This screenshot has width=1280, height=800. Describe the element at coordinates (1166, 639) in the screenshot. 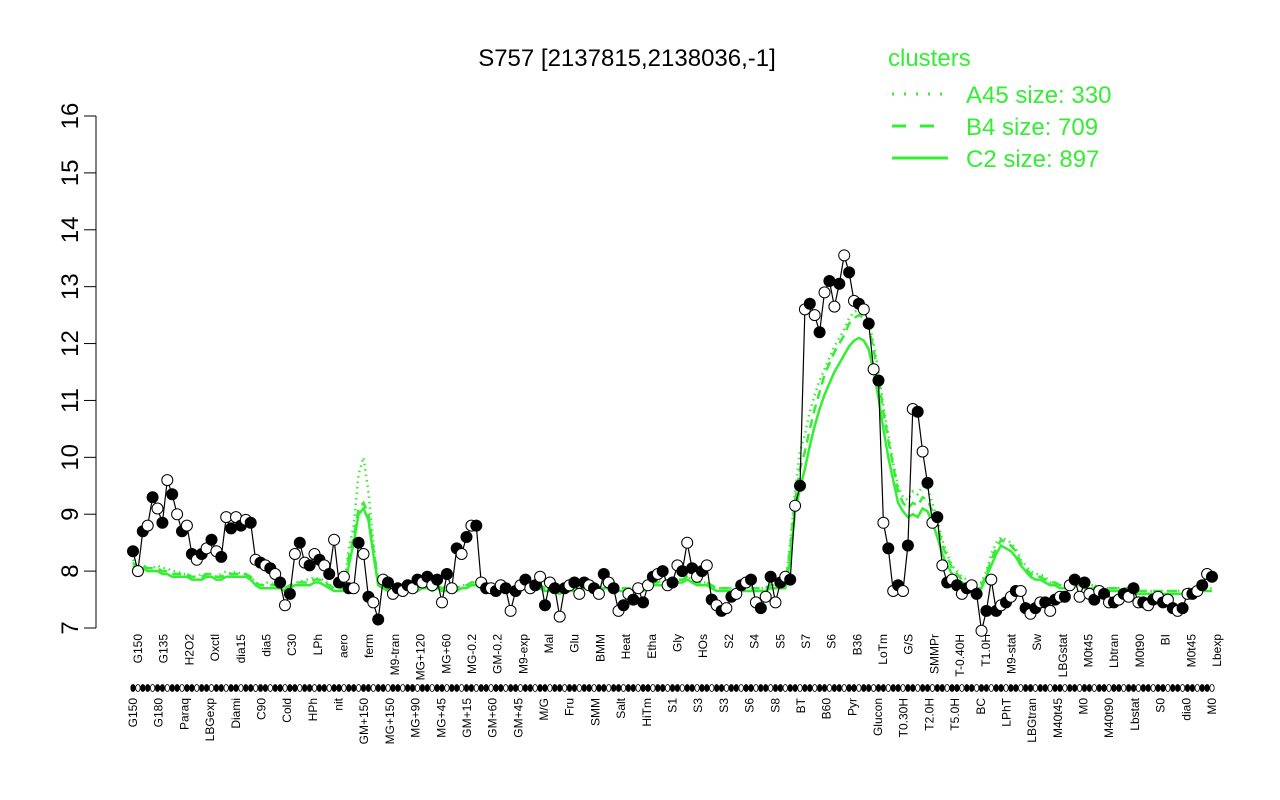

I see `x-label-top: BI` at that location.